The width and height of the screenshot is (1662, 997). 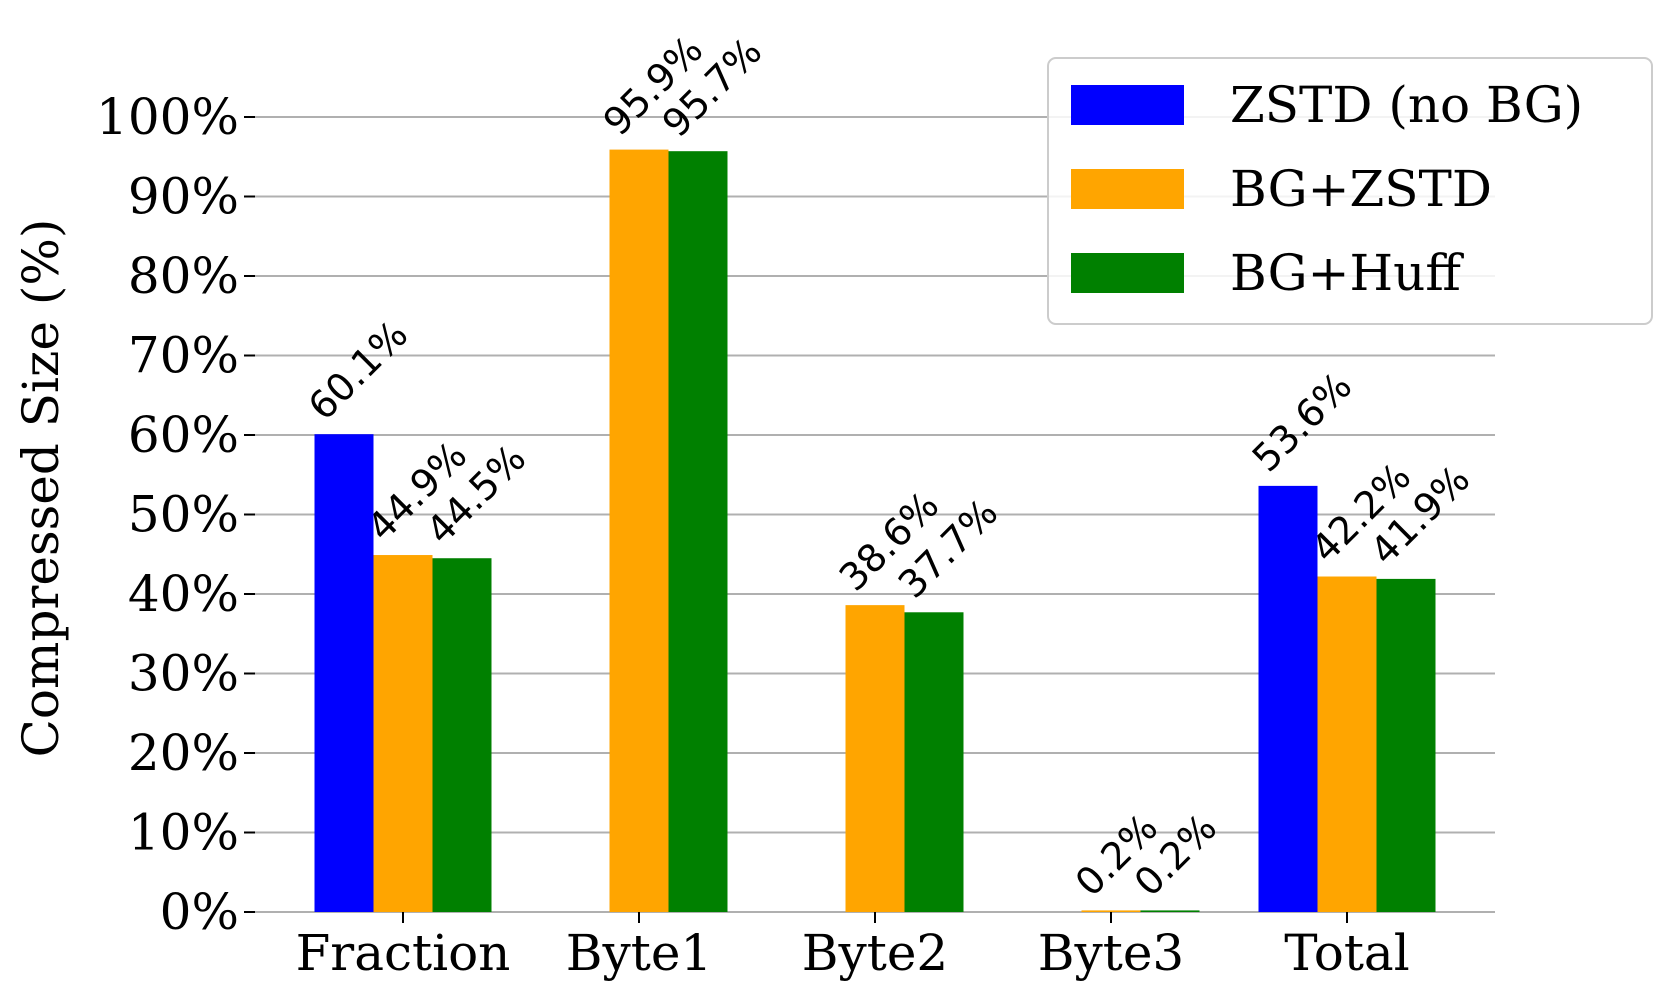 What do you see at coordinates (199, 912) in the screenshot?
I see `y-tick-label: 0%` at bounding box center [199, 912].